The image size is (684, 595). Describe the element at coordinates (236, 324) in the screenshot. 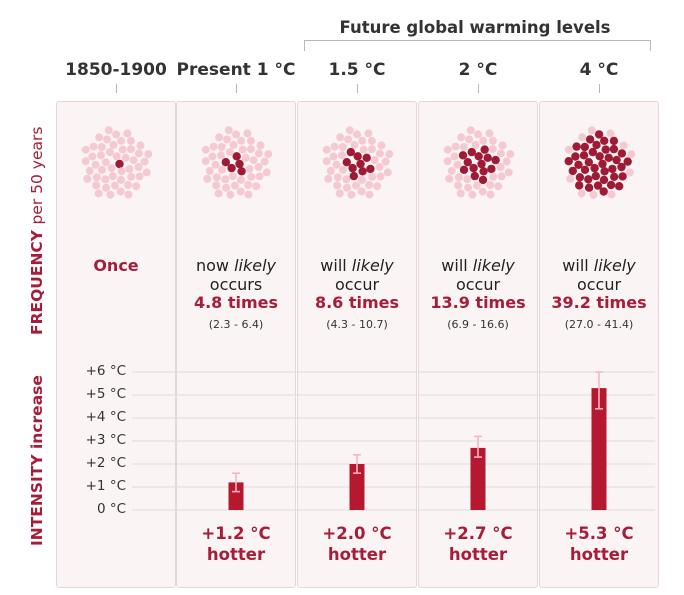

I see `frequency-range: (2.3 - 6.4)` at that location.